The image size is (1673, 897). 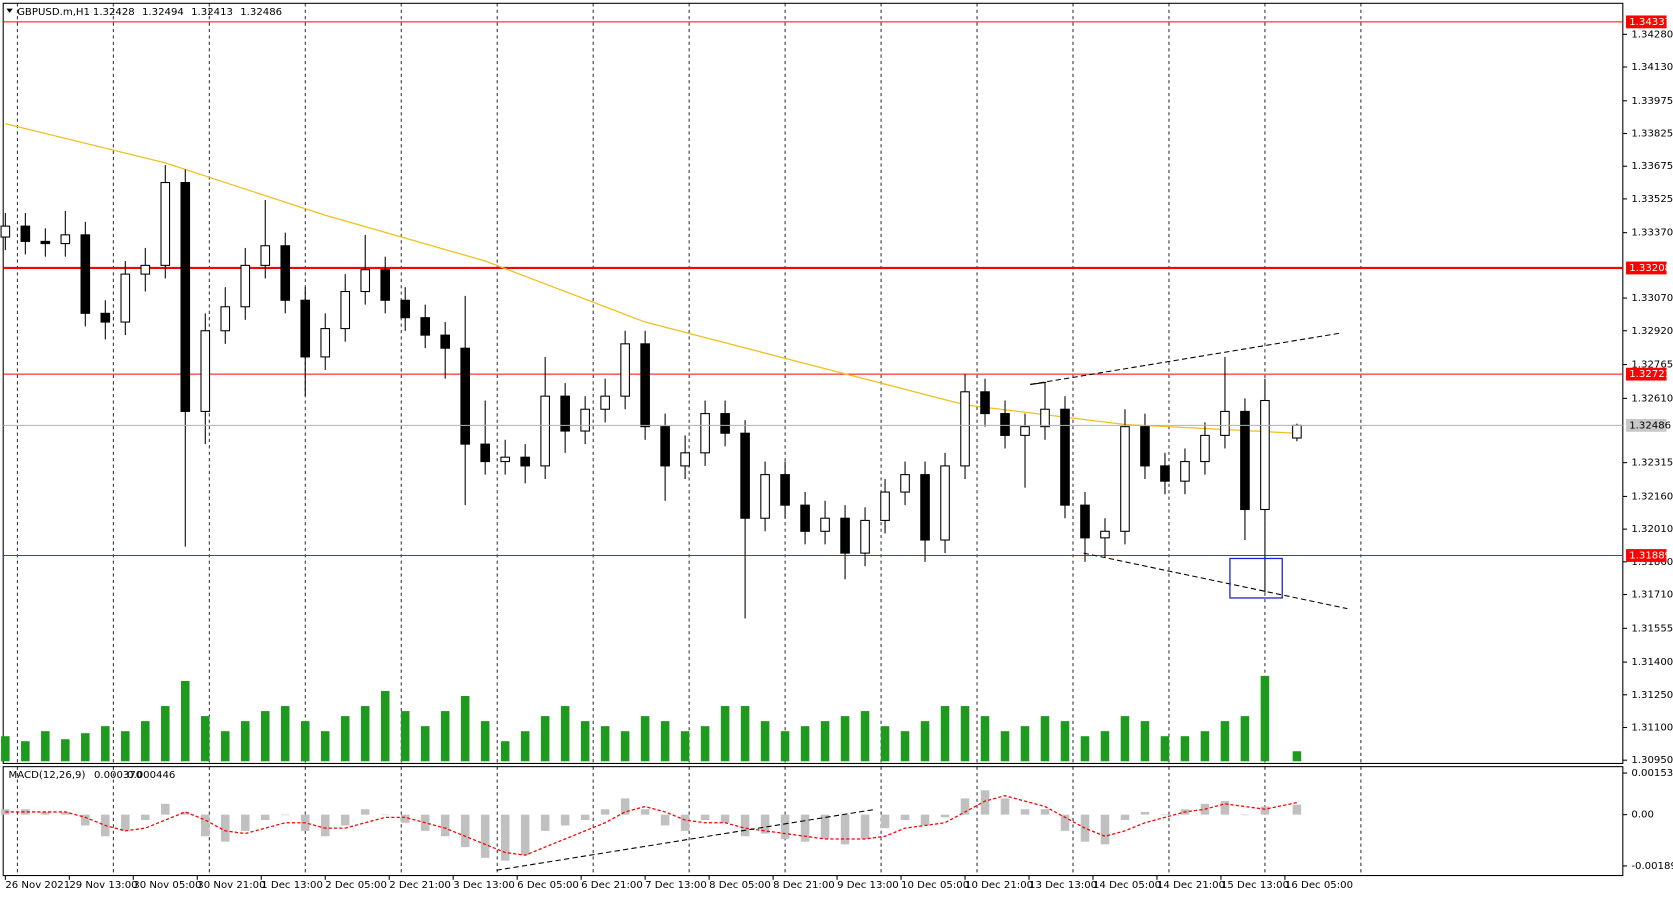 What do you see at coordinates (1652, 166) in the screenshot?
I see `y-tick-label: 1.33675` at bounding box center [1652, 166].